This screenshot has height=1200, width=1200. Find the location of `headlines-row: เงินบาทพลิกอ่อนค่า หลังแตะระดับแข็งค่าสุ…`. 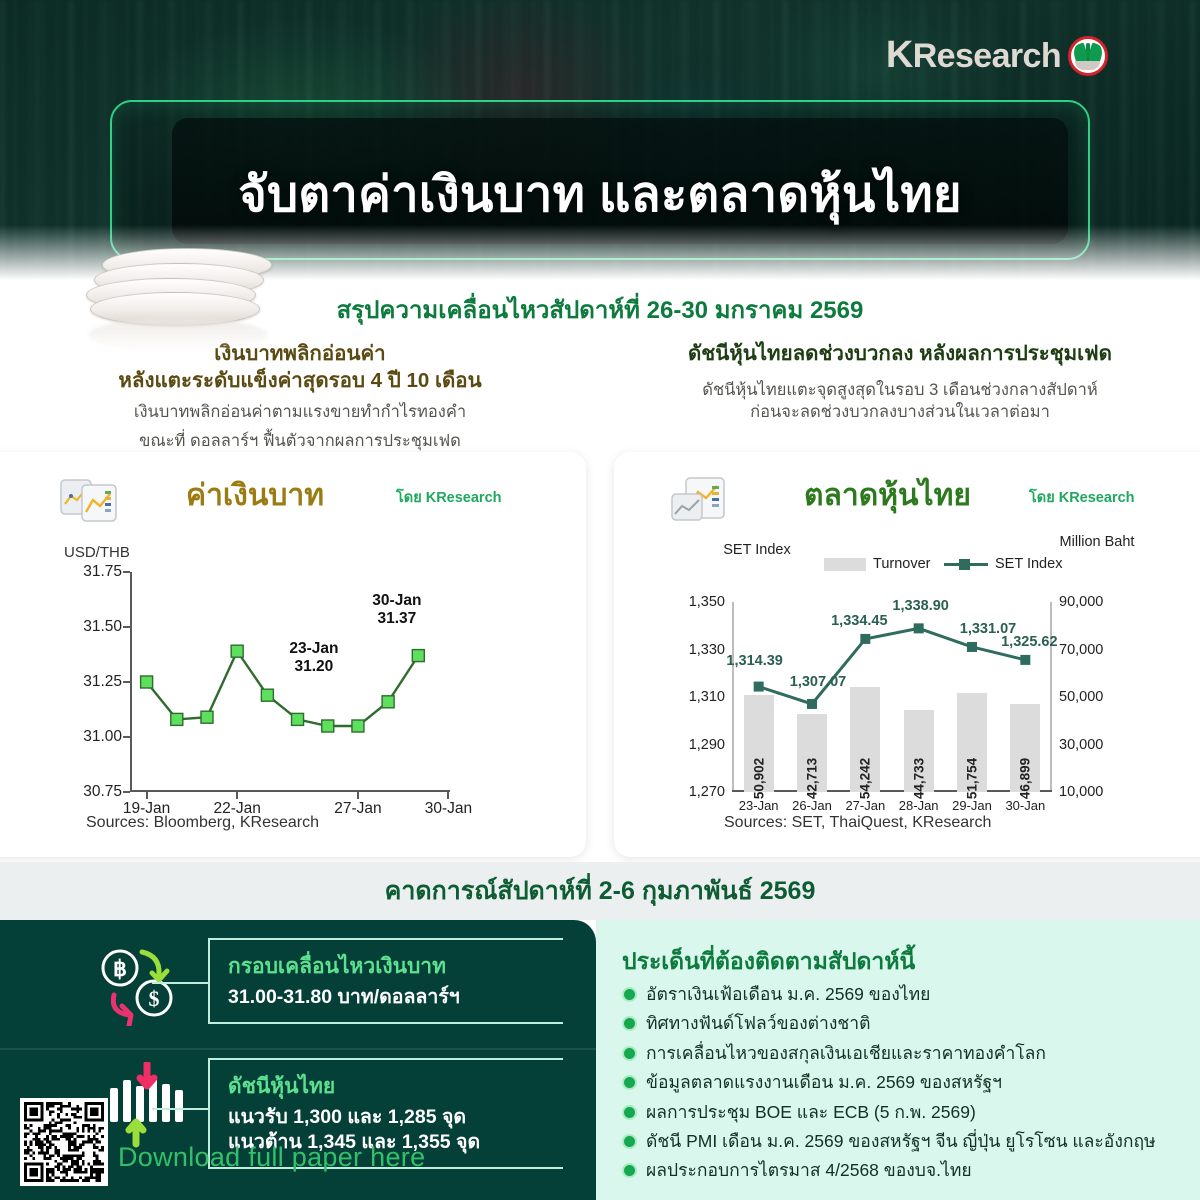

headlines-row: เงินบาทพลิกอ่อนค่า หลังแตะระดับแข็งค่าสุ… is located at coordinates (600, 395).